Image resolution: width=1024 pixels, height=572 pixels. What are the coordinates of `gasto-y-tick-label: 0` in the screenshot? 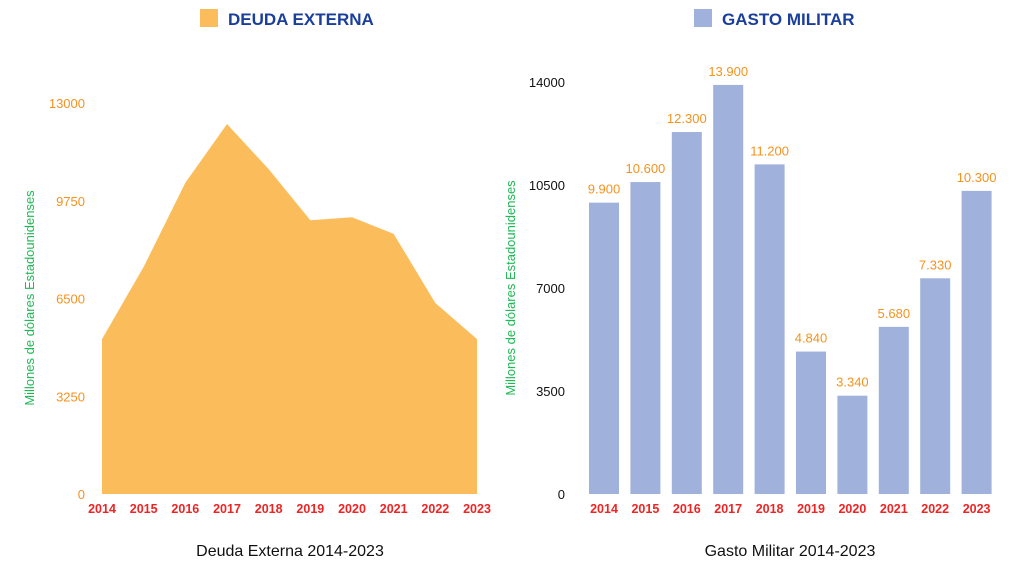 It's located at (561, 494).